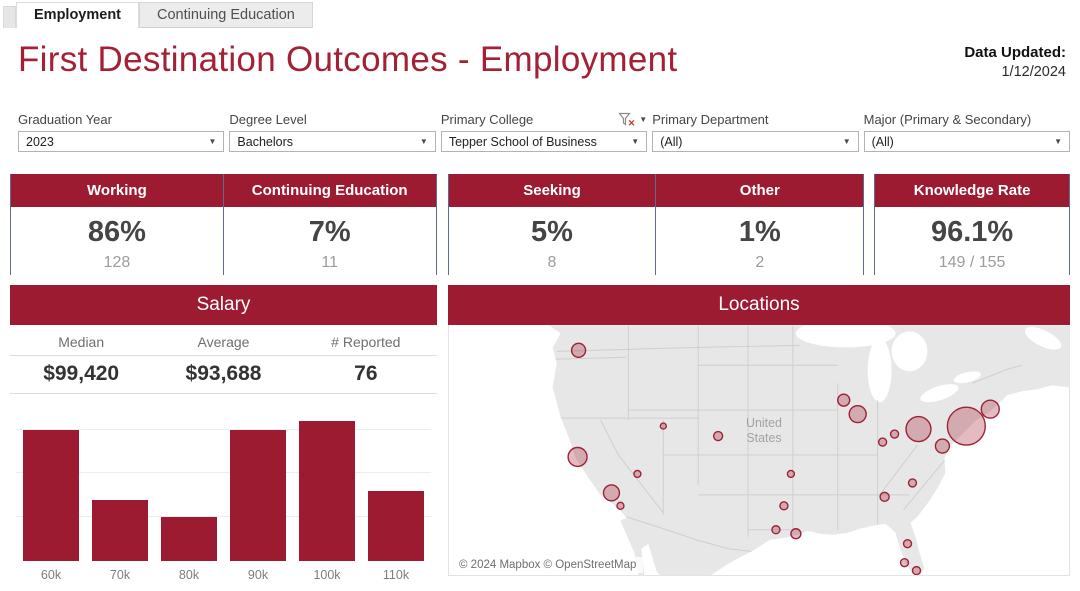  Describe the element at coordinates (366, 342) in the screenshot. I see `reported-label: # Reported` at that location.